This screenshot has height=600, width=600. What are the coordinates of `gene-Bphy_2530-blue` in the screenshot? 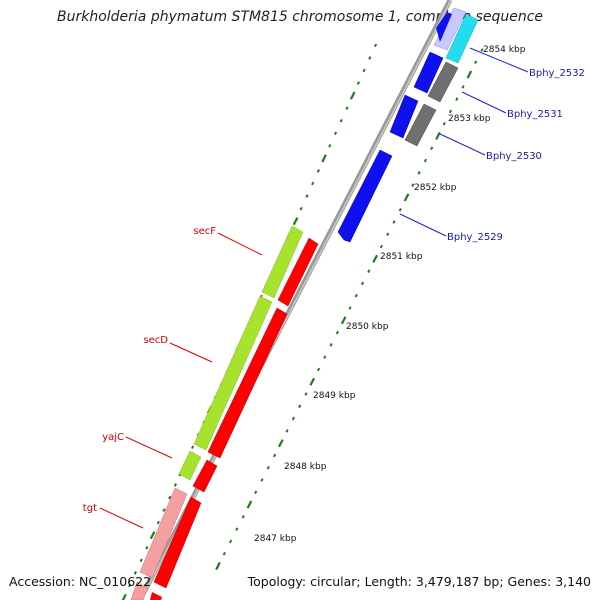 It's located at (404, 116).